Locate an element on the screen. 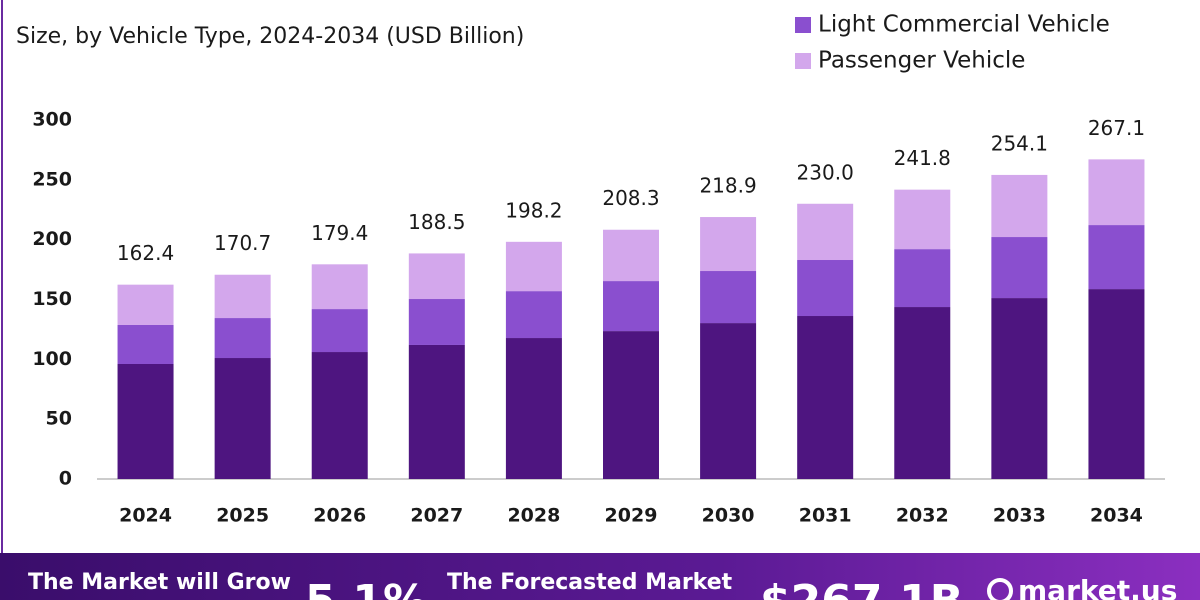 The image size is (1200, 600). x-tick-label: 2028 is located at coordinates (533, 516).